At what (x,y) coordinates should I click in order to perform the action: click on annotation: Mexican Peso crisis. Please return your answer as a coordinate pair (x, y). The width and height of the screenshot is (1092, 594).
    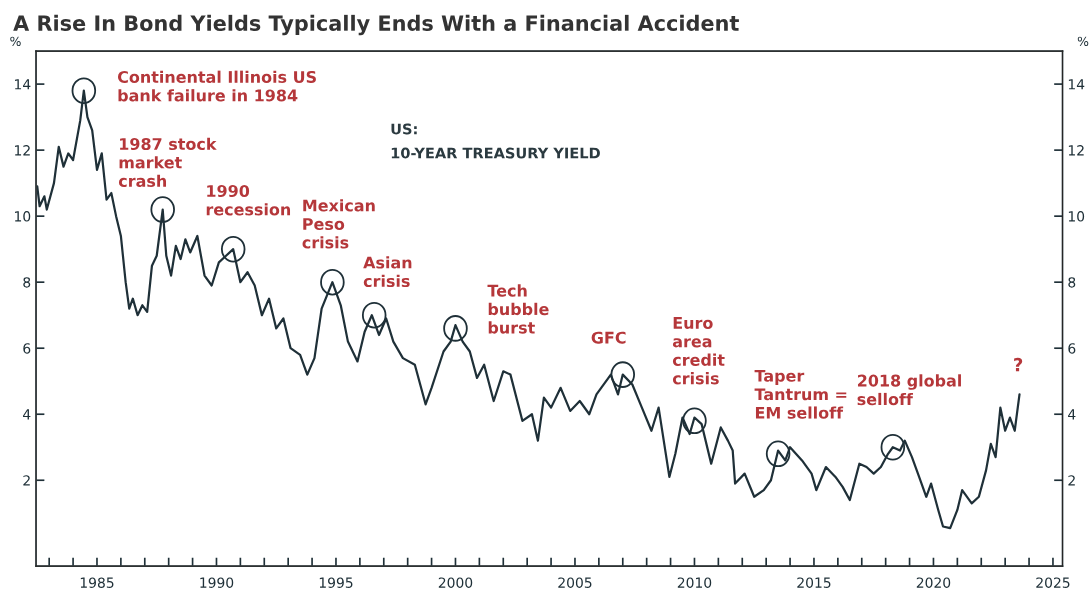
    Looking at the image, I should click on (338, 224).